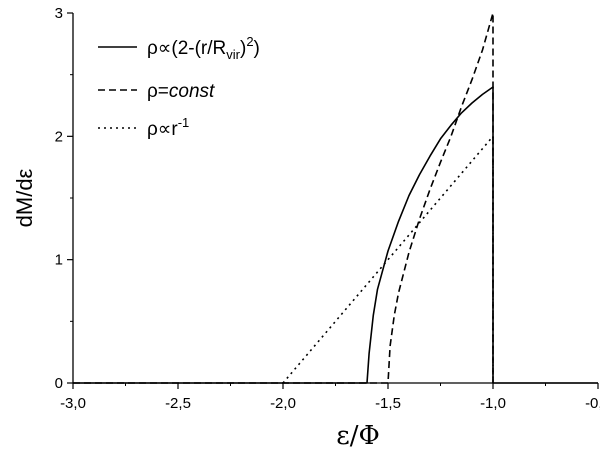 This screenshot has width=600, height=451. I want to click on y-tick-label: 1, so click(59, 260).